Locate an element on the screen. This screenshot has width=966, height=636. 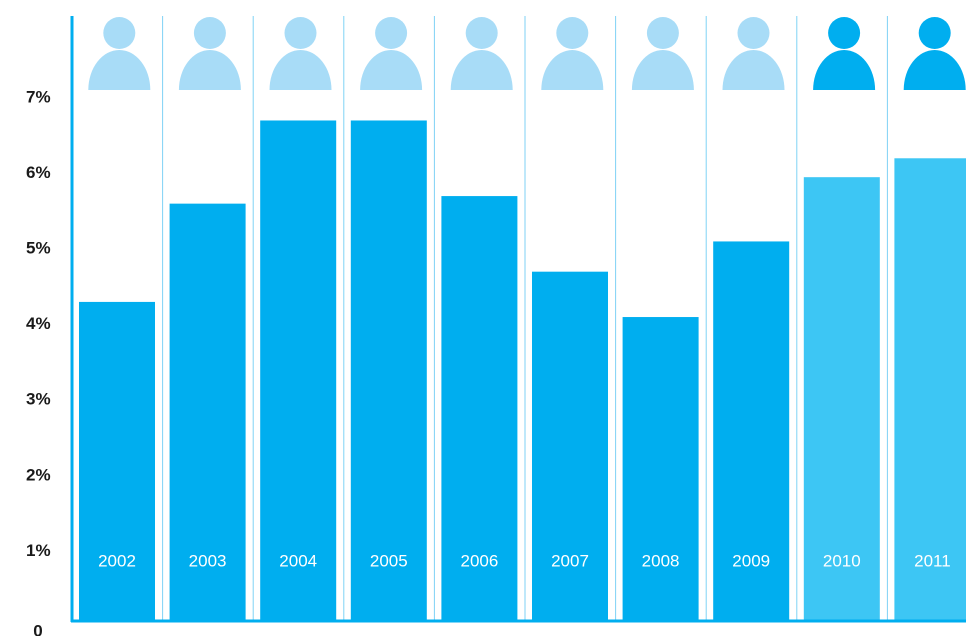
category-label-2006: 2006 is located at coordinates (479, 560).